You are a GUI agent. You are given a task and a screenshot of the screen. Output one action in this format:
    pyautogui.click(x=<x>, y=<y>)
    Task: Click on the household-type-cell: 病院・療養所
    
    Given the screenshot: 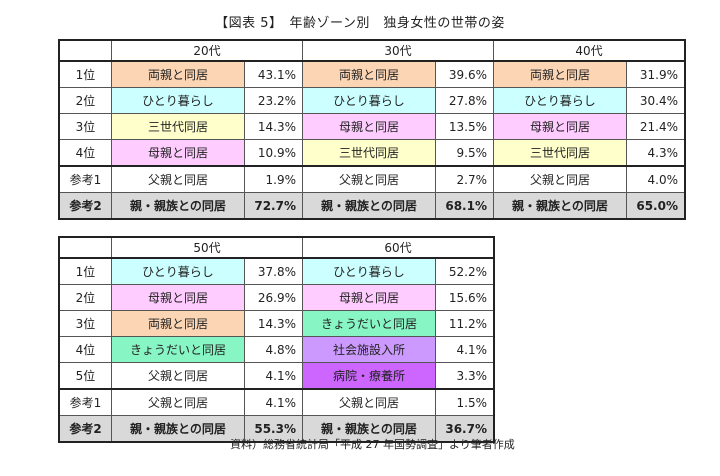 What is the action you would take?
    pyautogui.click(x=369, y=376)
    